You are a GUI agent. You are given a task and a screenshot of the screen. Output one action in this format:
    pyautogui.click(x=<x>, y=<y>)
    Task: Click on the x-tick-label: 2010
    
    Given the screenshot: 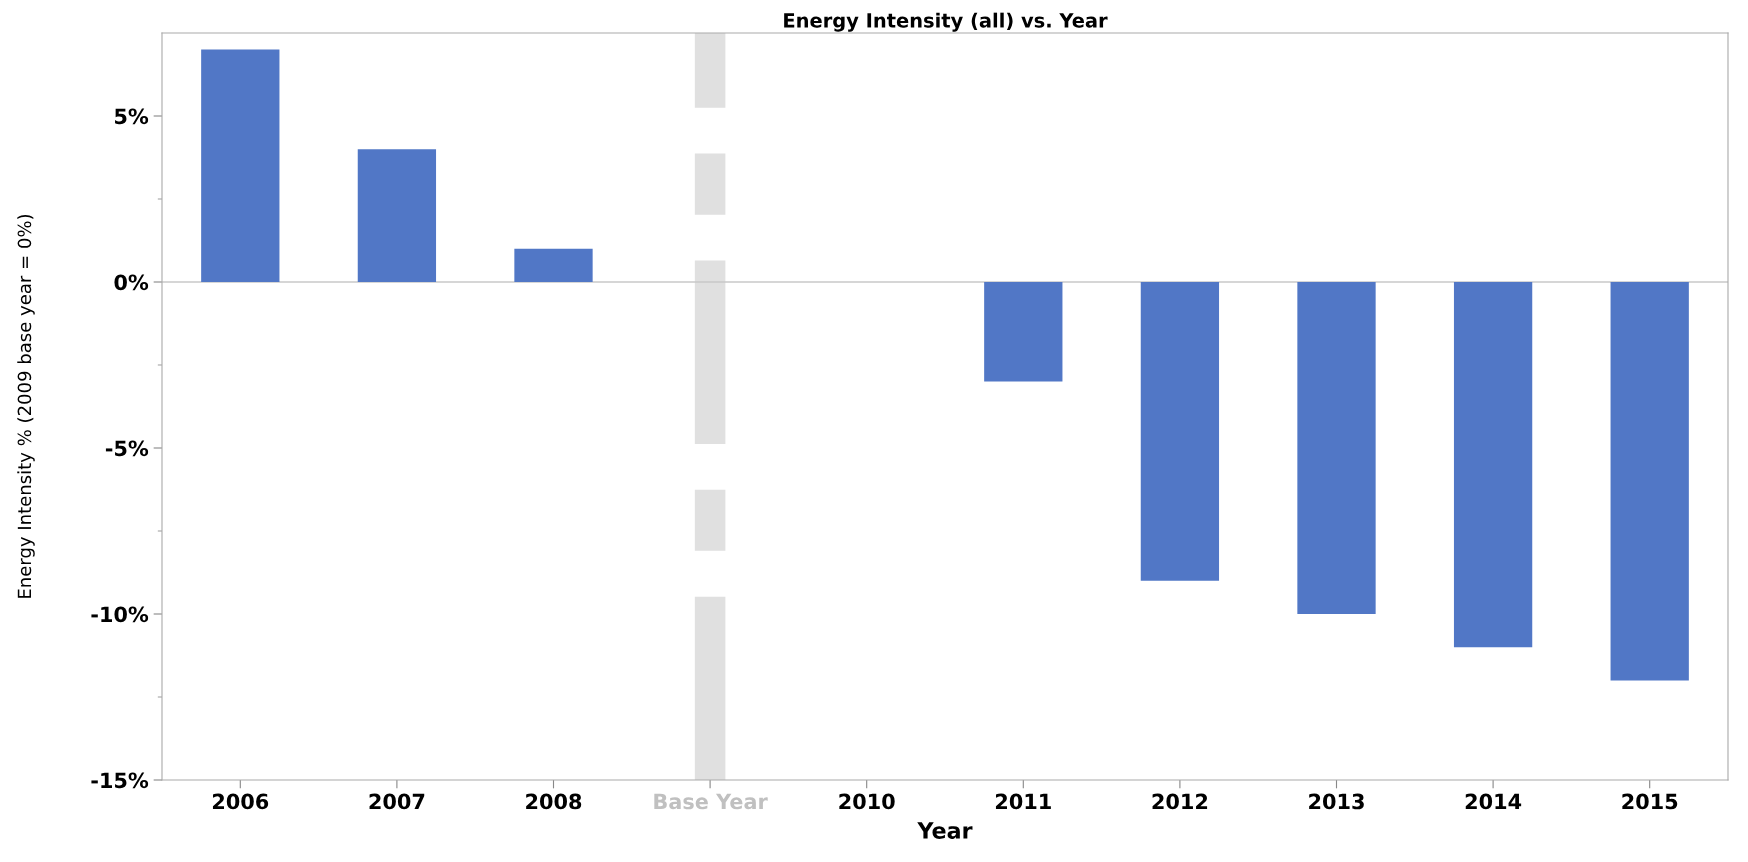 What is the action you would take?
    pyautogui.click(x=867, y=801)
    